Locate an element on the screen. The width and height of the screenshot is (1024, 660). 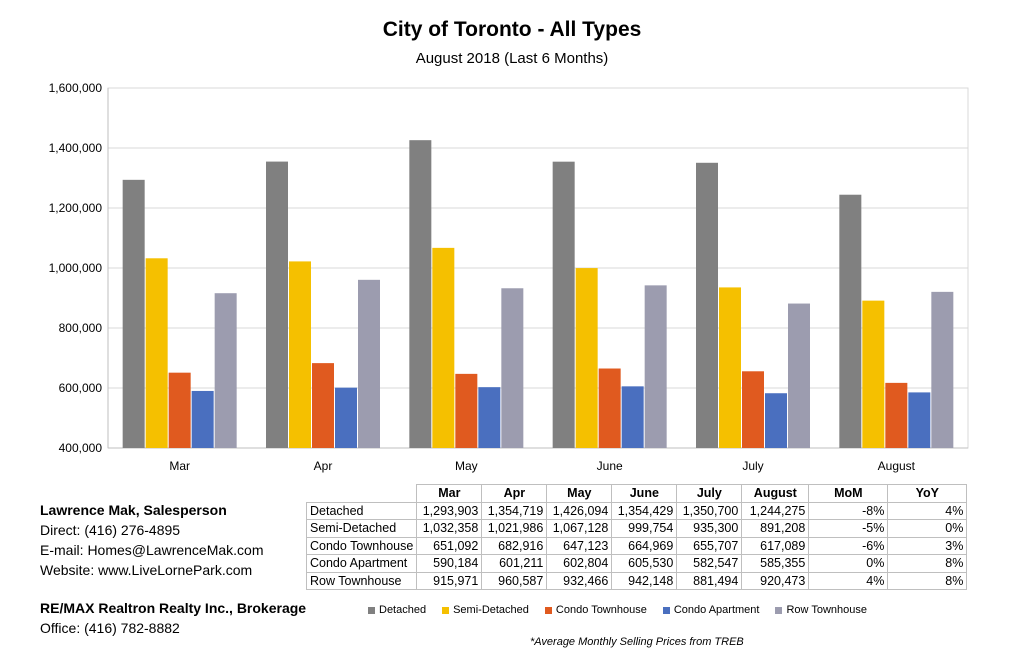
legend-item: Semi-Detached is located at coordinates (485, 610).